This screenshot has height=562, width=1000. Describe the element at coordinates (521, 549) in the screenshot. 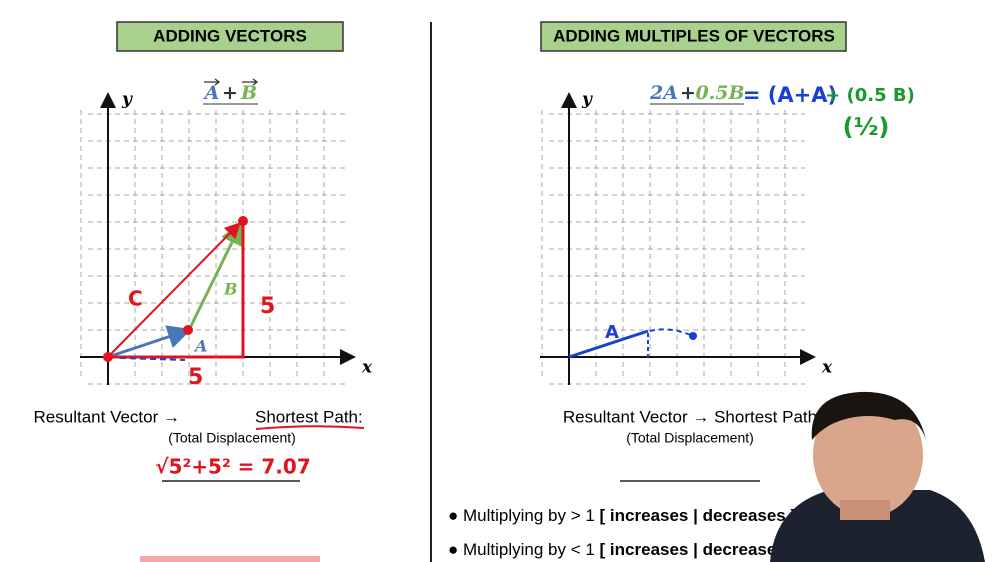

I see `bullet-text: ● Multiplying by < 1` at that location.